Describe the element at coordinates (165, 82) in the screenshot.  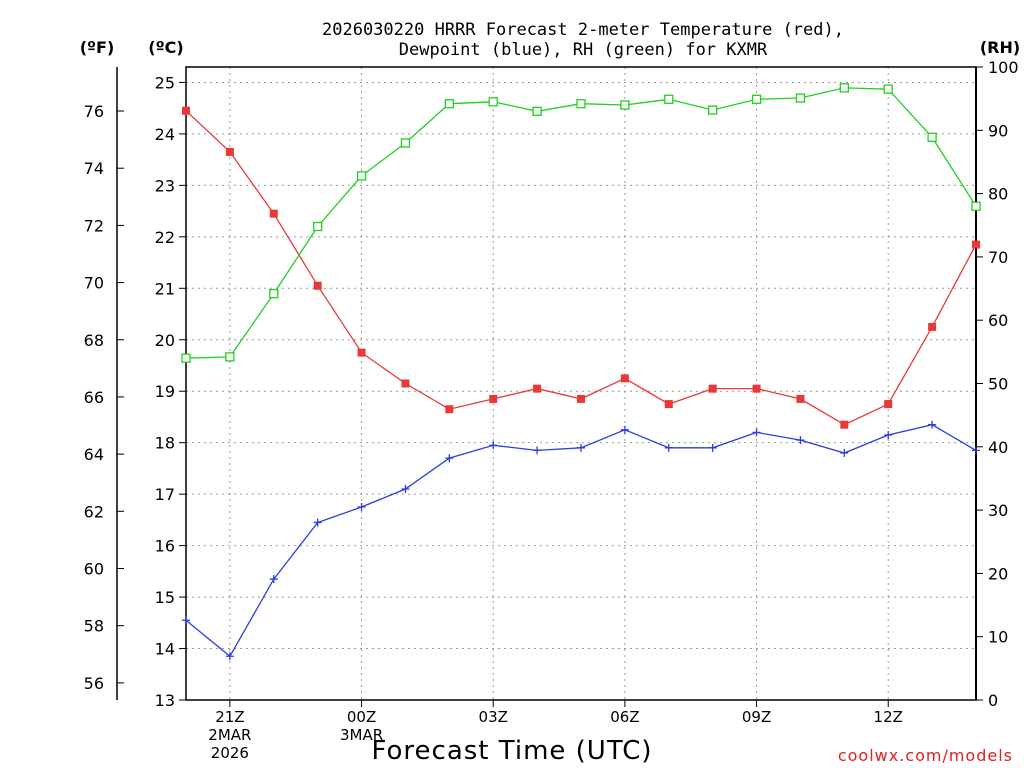
I see `celsius-tick-label: 25` at that location.